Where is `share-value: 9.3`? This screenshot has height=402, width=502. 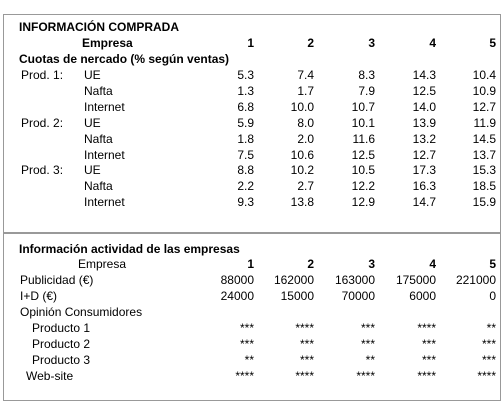
share-value: 9.3 is located at coordinates (245, 202).